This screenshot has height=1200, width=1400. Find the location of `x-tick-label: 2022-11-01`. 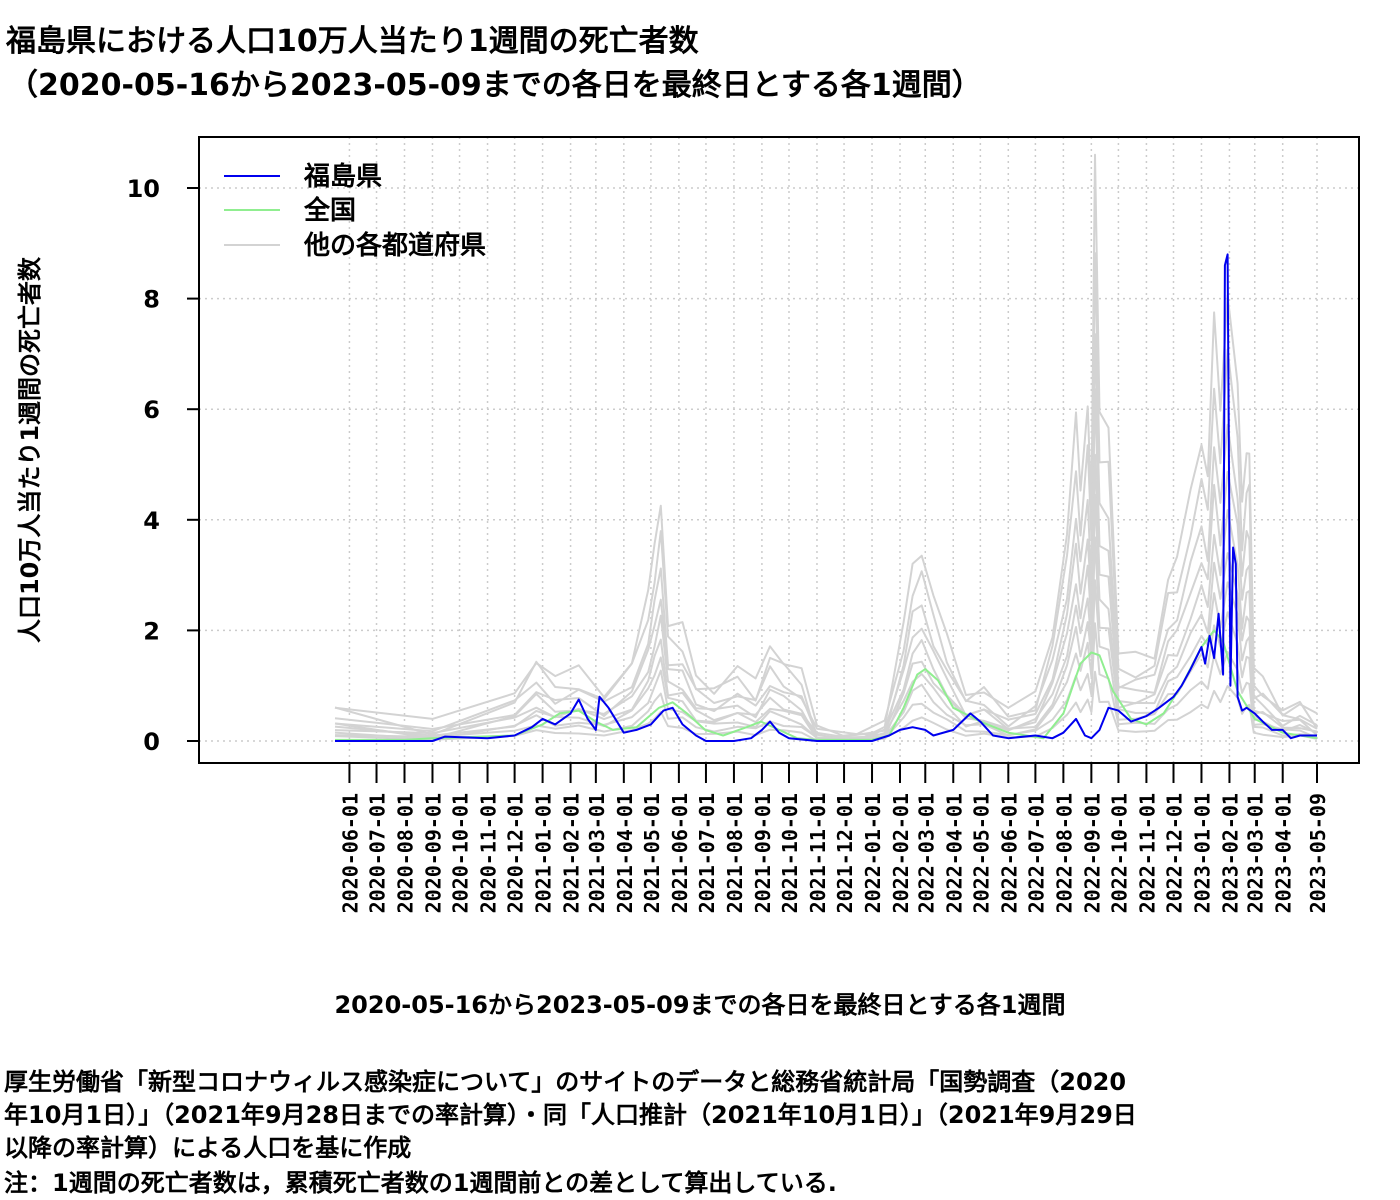

x-tick-label: 2022-11-01 is located at coordinates (1147, 853).